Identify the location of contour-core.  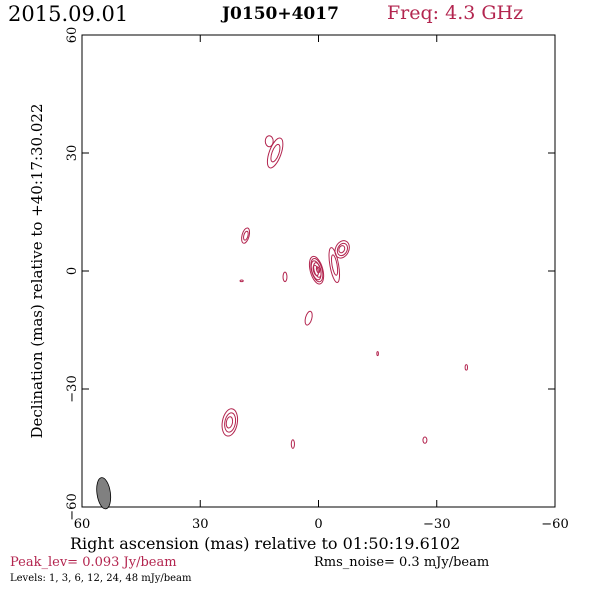
(316, 270).